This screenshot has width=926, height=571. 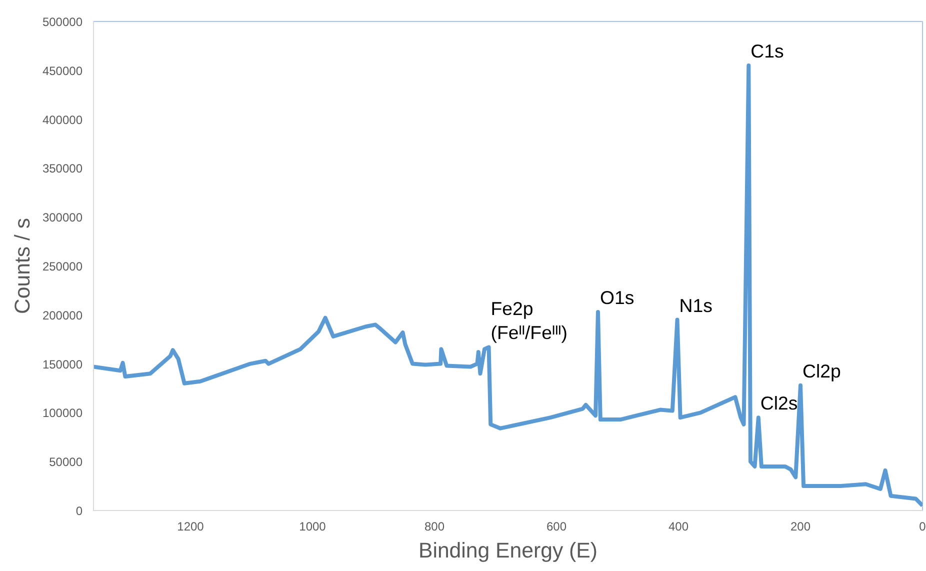 What do you see at coordinates (508, 550) in the screenshot?
I see `x-axis-title: Binding Energy (E)` at bounding box center [508, 550].